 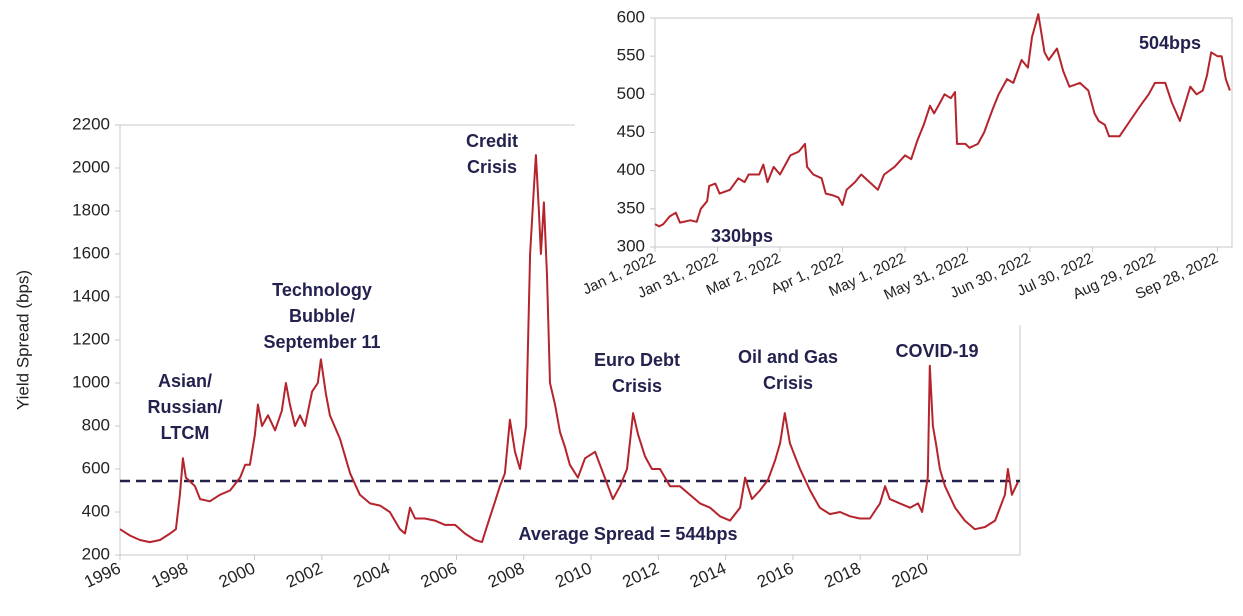 I want to click on y-axis-label: Yield Spread (bps), so click(x=22, y=340).